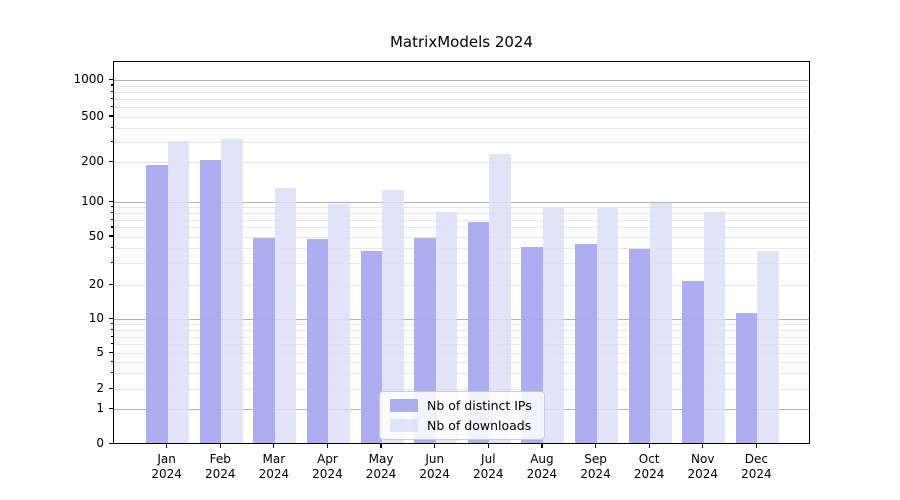  What do you see at coordinates (649, 466) in the screenshot?
I see `x-tick-label-oct: Oct 2024` at bounding box center [649, 466].